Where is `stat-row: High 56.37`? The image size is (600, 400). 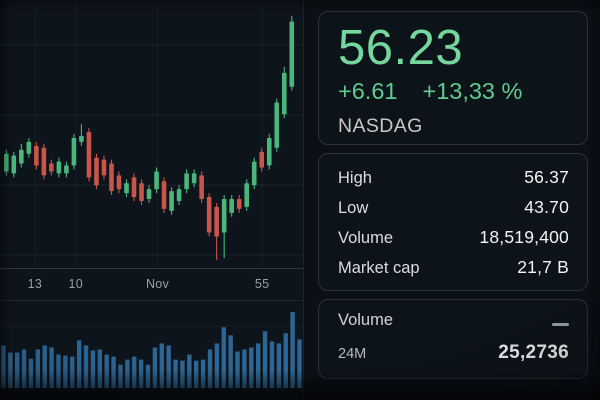
stat-row: High 56.37 is located at coordinates (453, 177).